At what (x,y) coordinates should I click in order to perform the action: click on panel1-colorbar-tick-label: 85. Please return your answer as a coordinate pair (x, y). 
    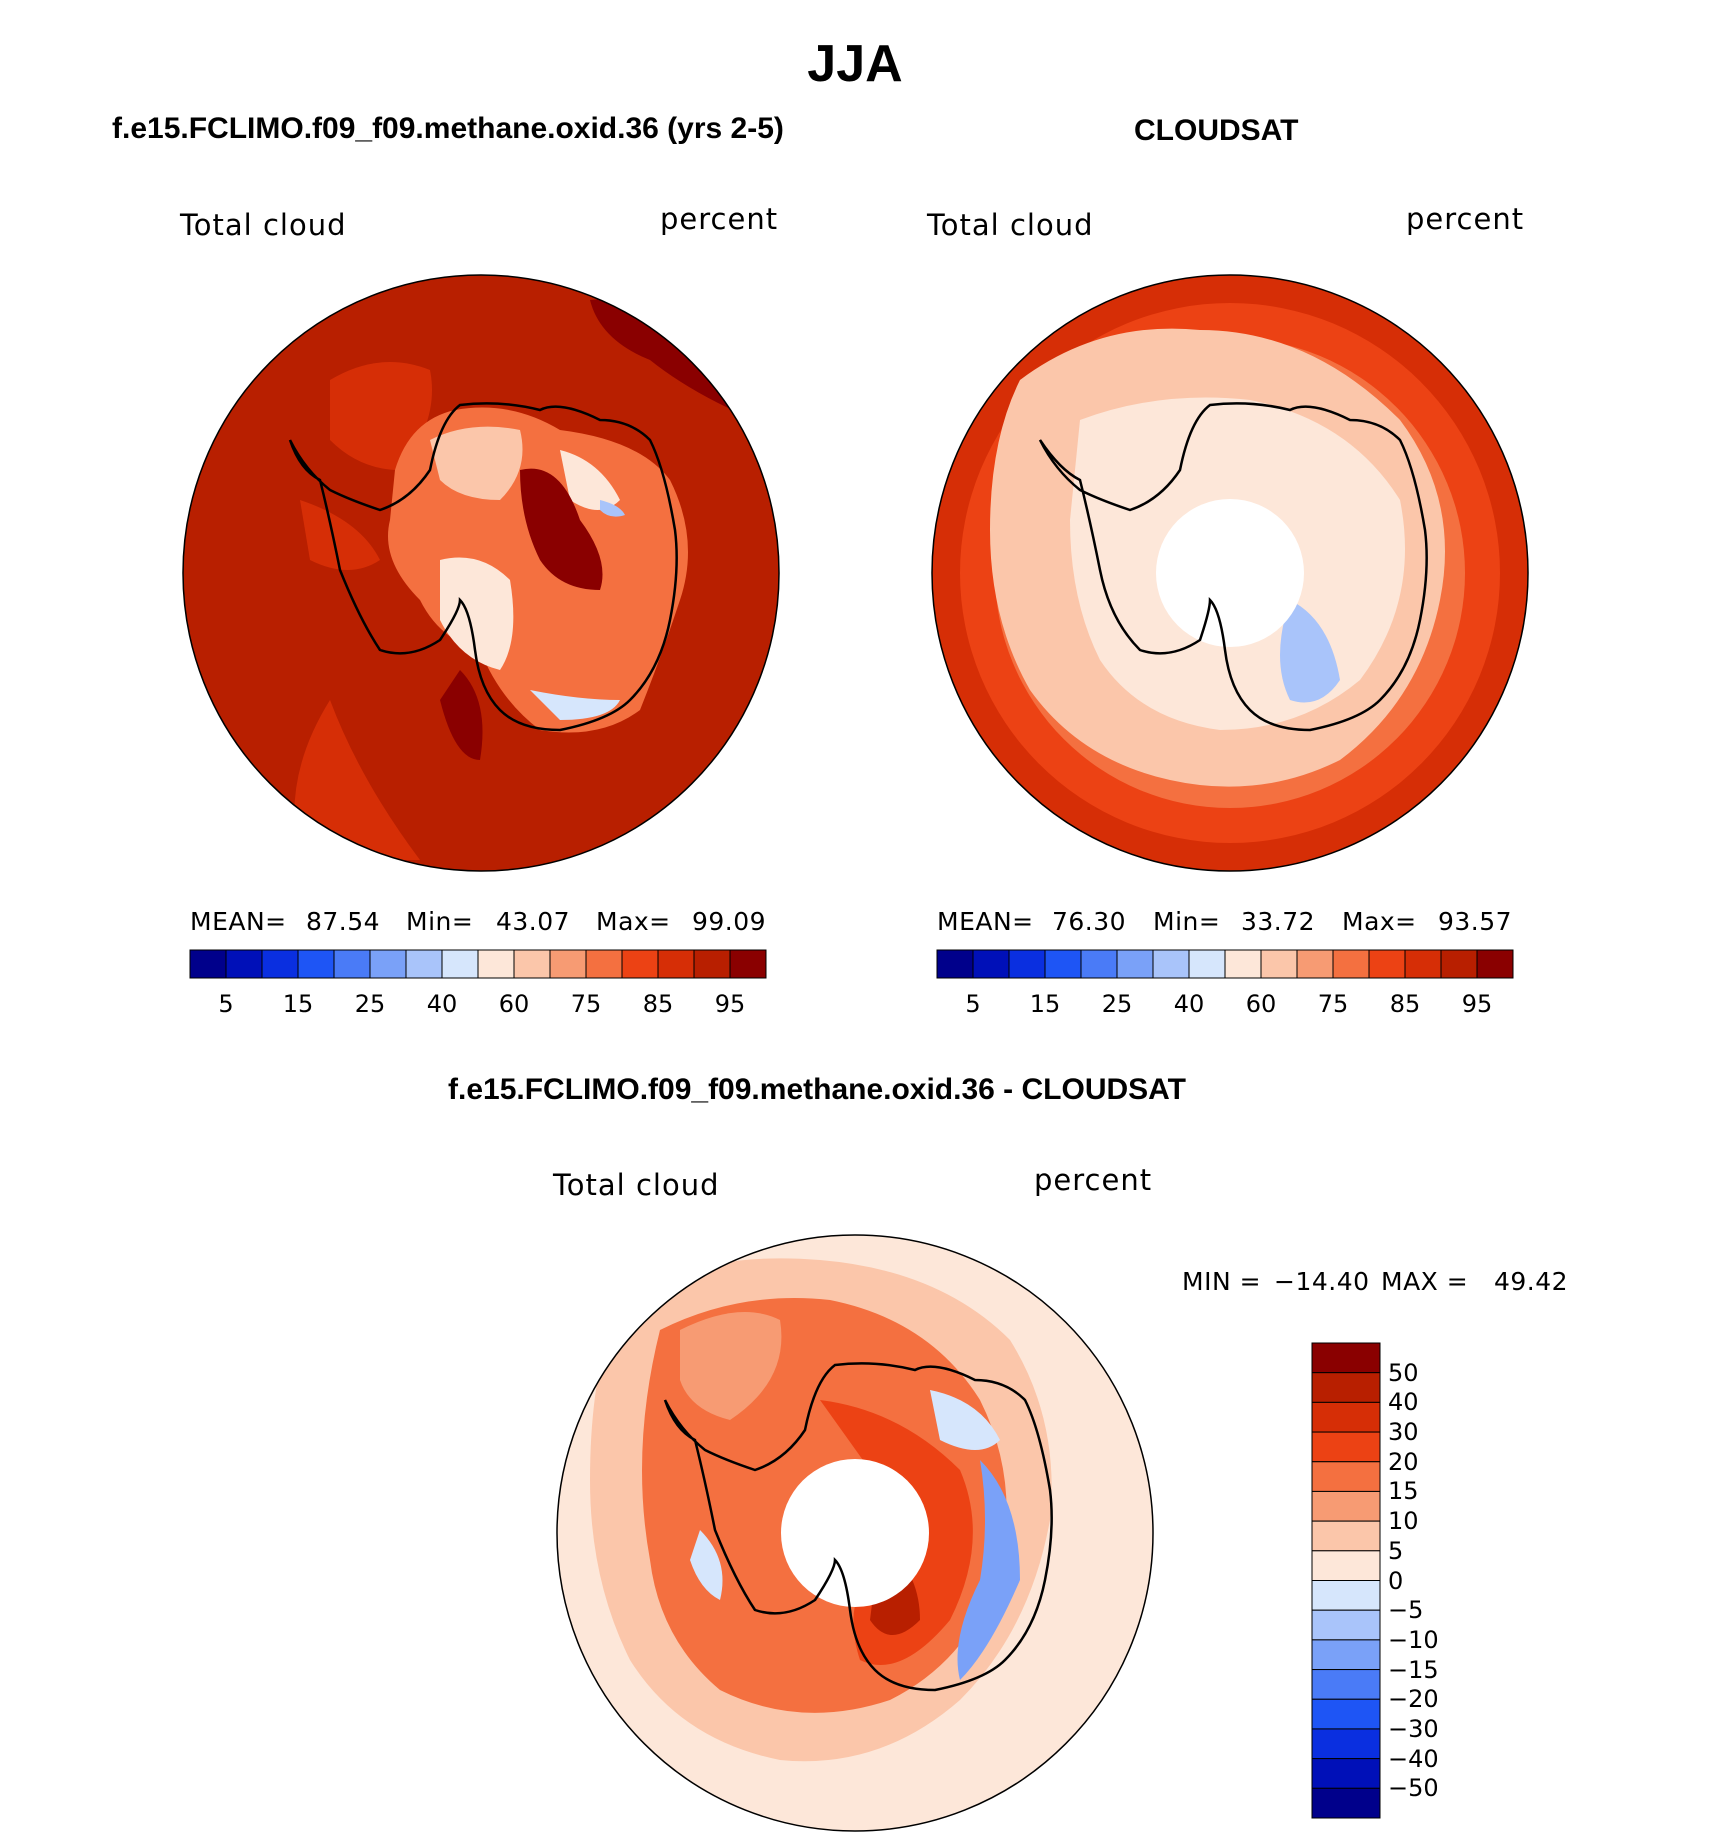
    Looking at the image, I should click on (658, 1004).